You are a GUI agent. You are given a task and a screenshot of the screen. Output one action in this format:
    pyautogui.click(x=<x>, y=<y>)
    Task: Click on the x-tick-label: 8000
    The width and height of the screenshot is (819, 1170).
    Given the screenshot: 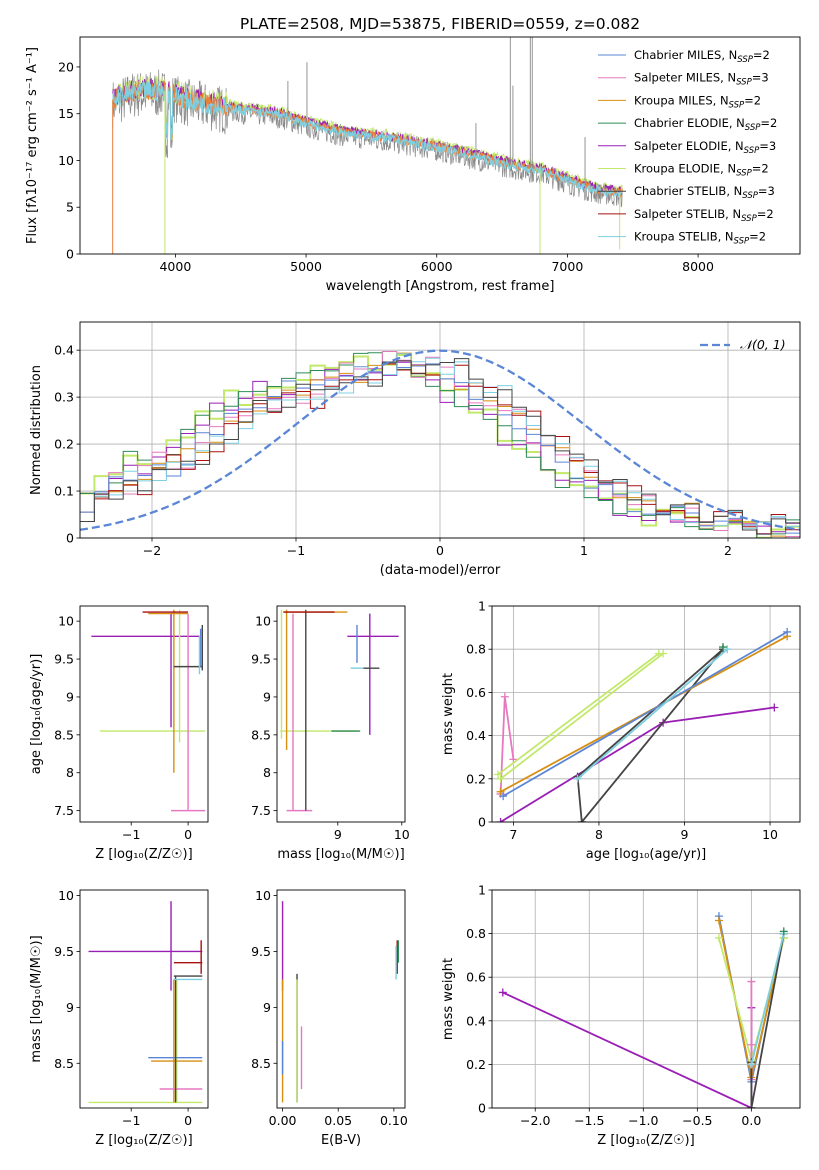 What is the action you would take?
    pyautogui.click(x=698, y=266)
    